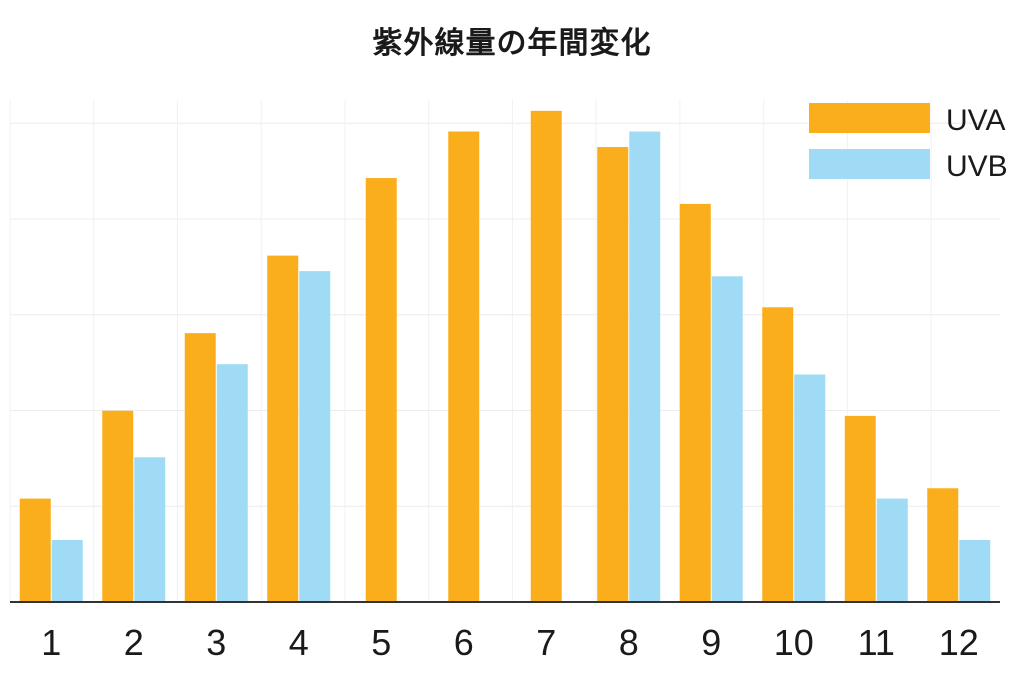 Image resolution: width=1024 pixels, height=683 pixels. What do you see at coordinates (216, 642) in the screenshot?
I see `x-tick-label: 3` at bounding box center [216, 642].